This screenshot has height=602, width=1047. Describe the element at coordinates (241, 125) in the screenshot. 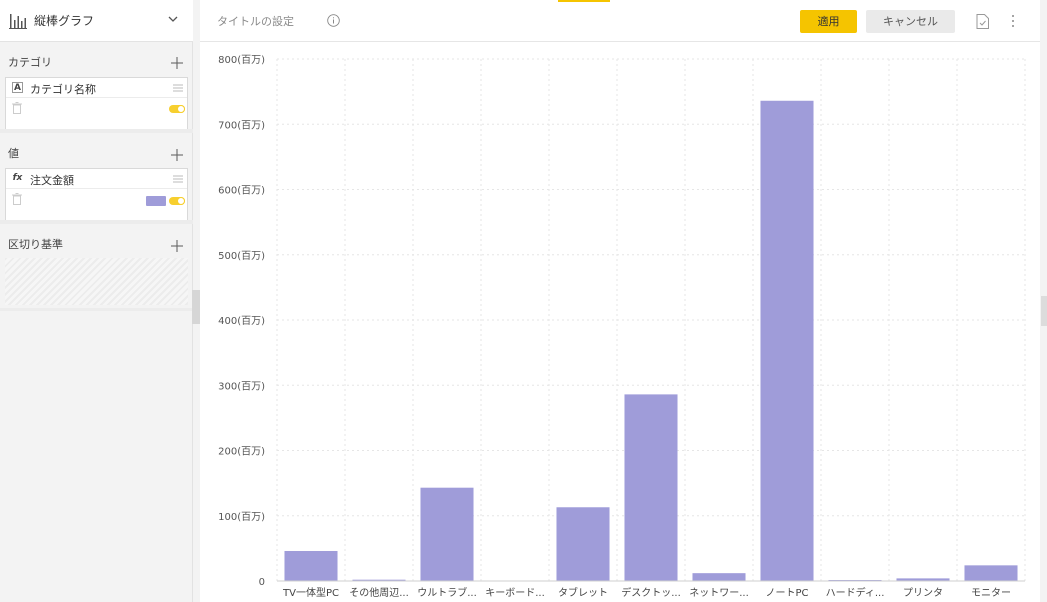

I see `y-tick-label: 700(百万)` at that location.